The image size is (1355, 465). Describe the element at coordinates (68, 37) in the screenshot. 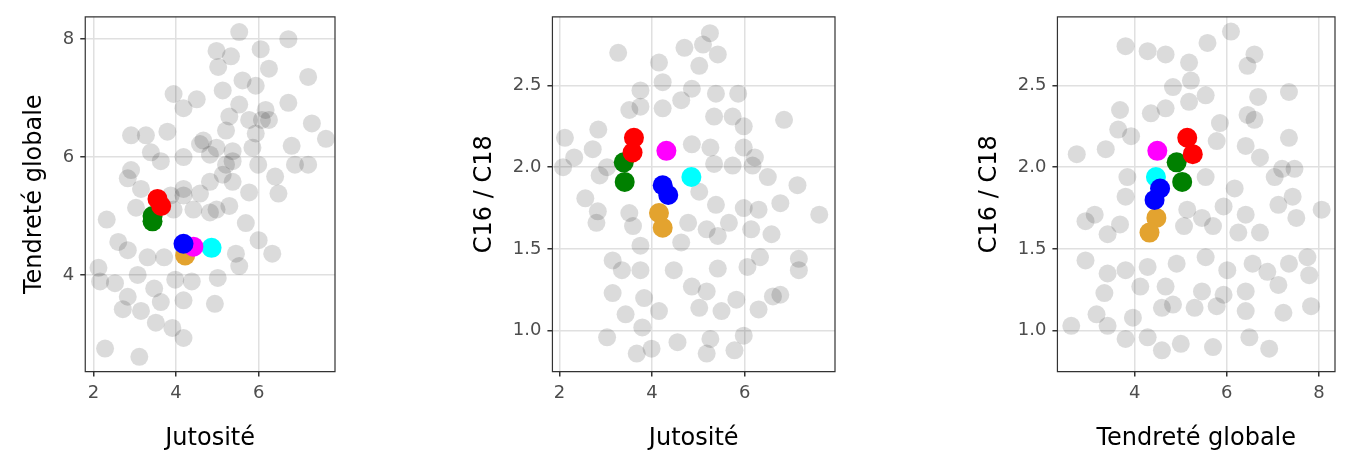

I see `y-tick-label: 8` at that location.